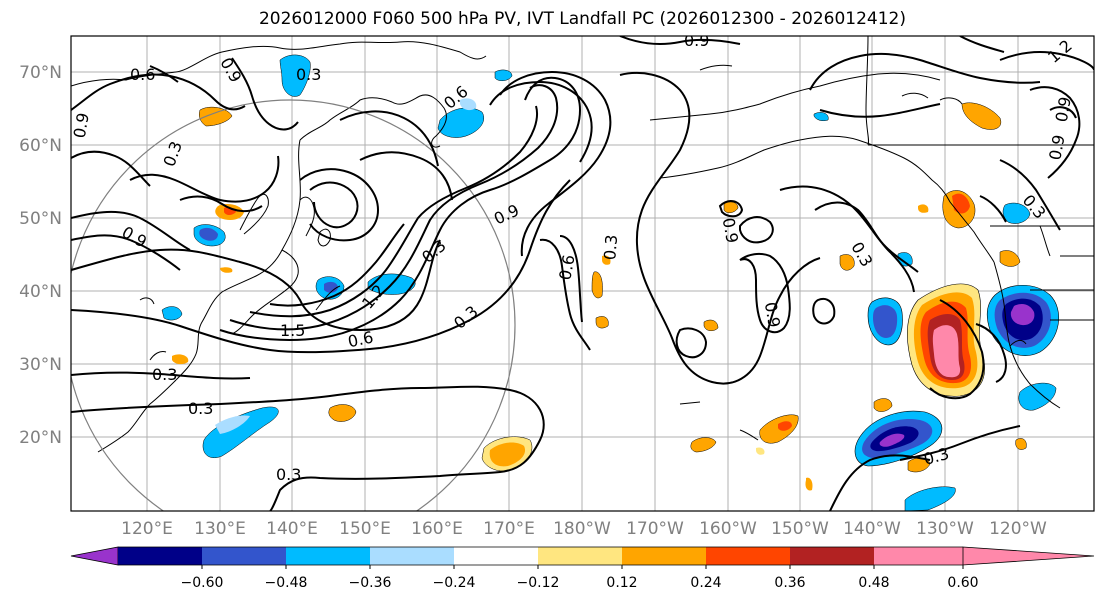  I want to click on lon-label: 140°W, so click(872, 529).